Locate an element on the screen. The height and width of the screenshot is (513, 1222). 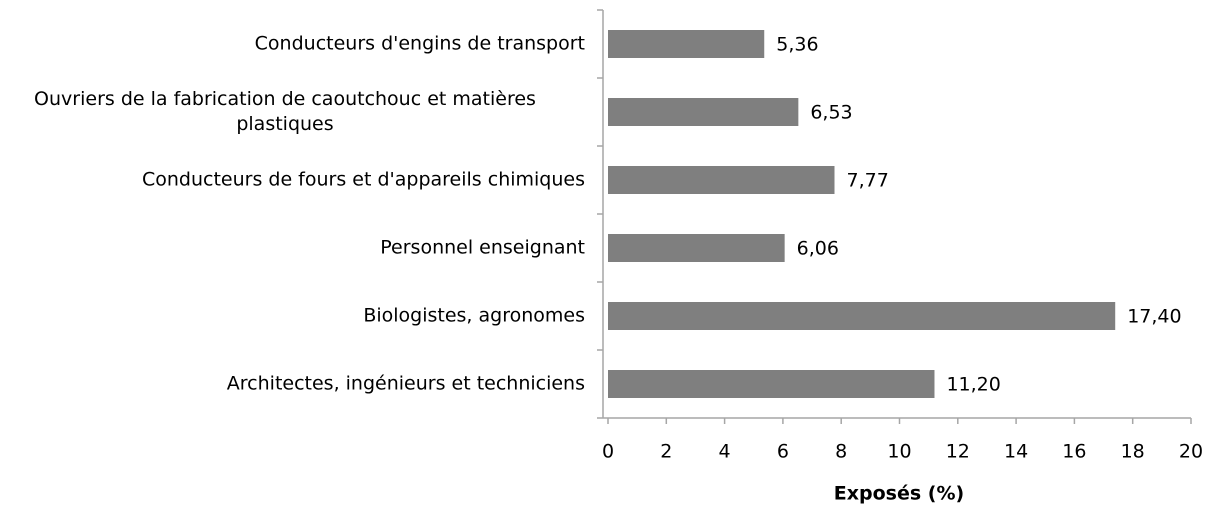
x-tick-label: 8 is located at coordinates (841, 452).